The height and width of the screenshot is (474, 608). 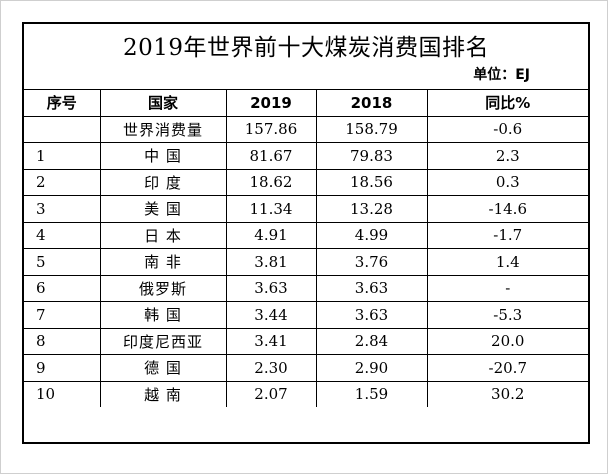 I want to click on cell-yoy: -20.7, so click(x=507, y=368).